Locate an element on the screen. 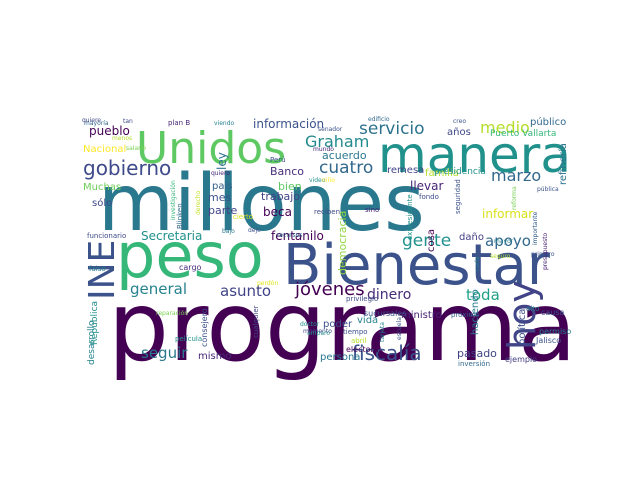 Image resolution: width=640 pixels, height=480 pixels. word-toda: toda is located at coordinates (483, 295).